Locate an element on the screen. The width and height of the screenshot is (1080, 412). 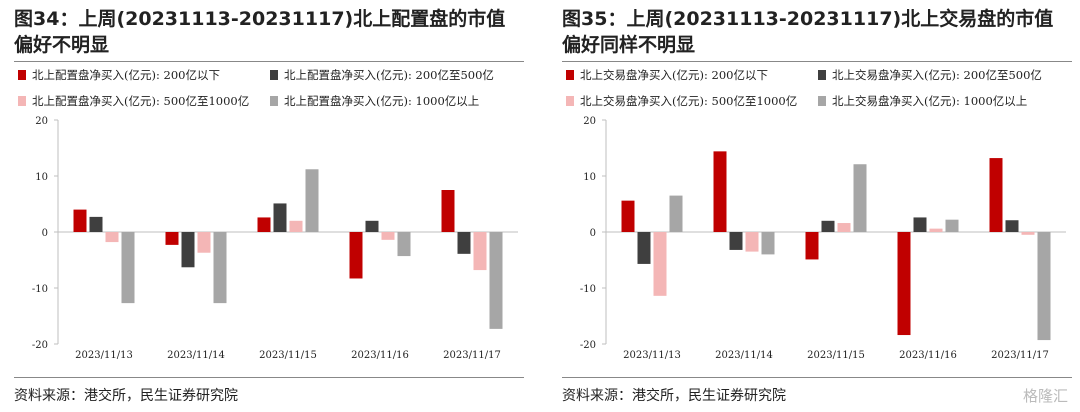
legend-item: 北上交易盘净买入(亿元): 200亿至500亿 is located at coordinates (930, 75).